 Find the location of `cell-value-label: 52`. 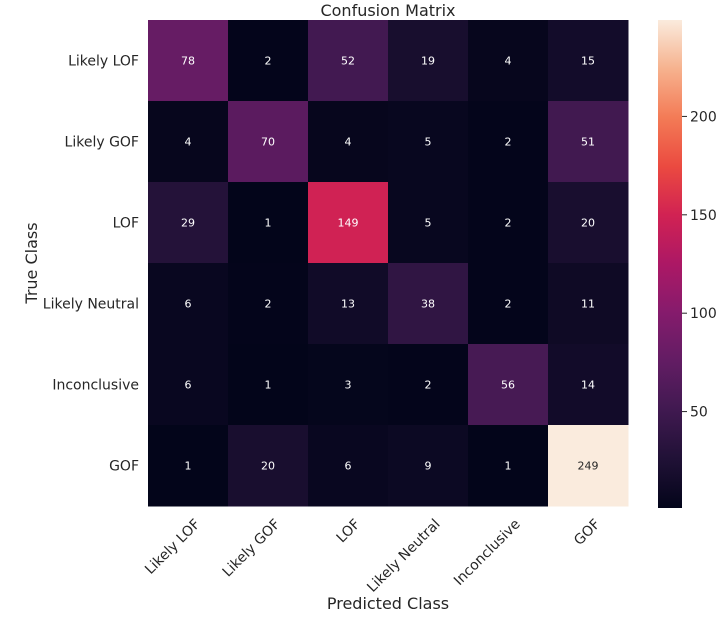

cell-value-label: 52 is located at coordinates (348, 61).